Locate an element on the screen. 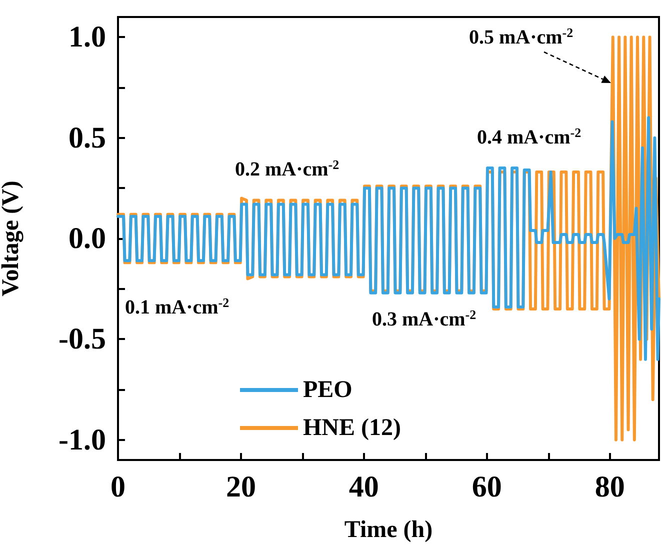  y-tick-label: -0.5 is located at coordinates (82, 339).